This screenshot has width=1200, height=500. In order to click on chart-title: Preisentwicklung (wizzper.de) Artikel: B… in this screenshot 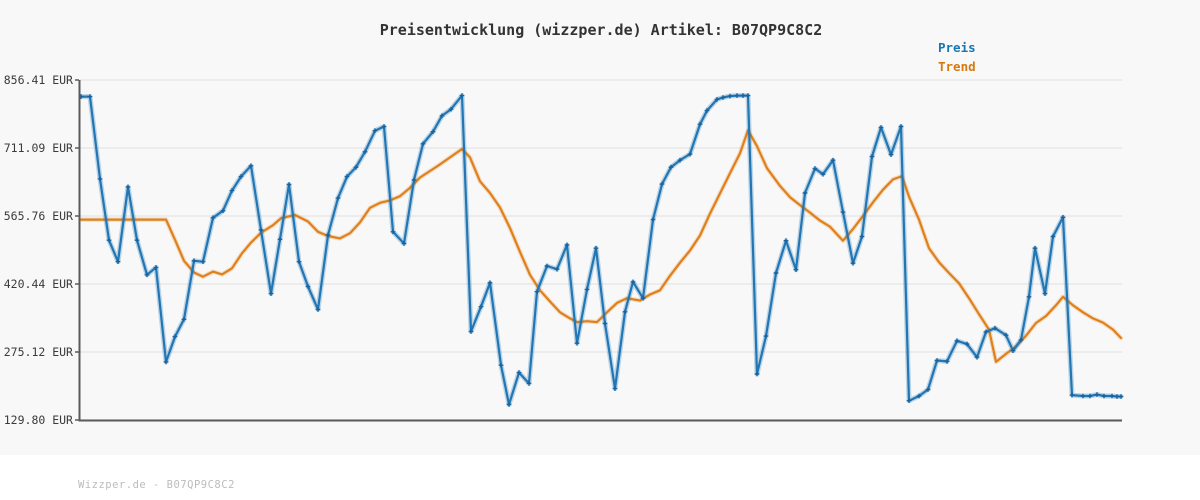, I will do `click(601, 30)`.